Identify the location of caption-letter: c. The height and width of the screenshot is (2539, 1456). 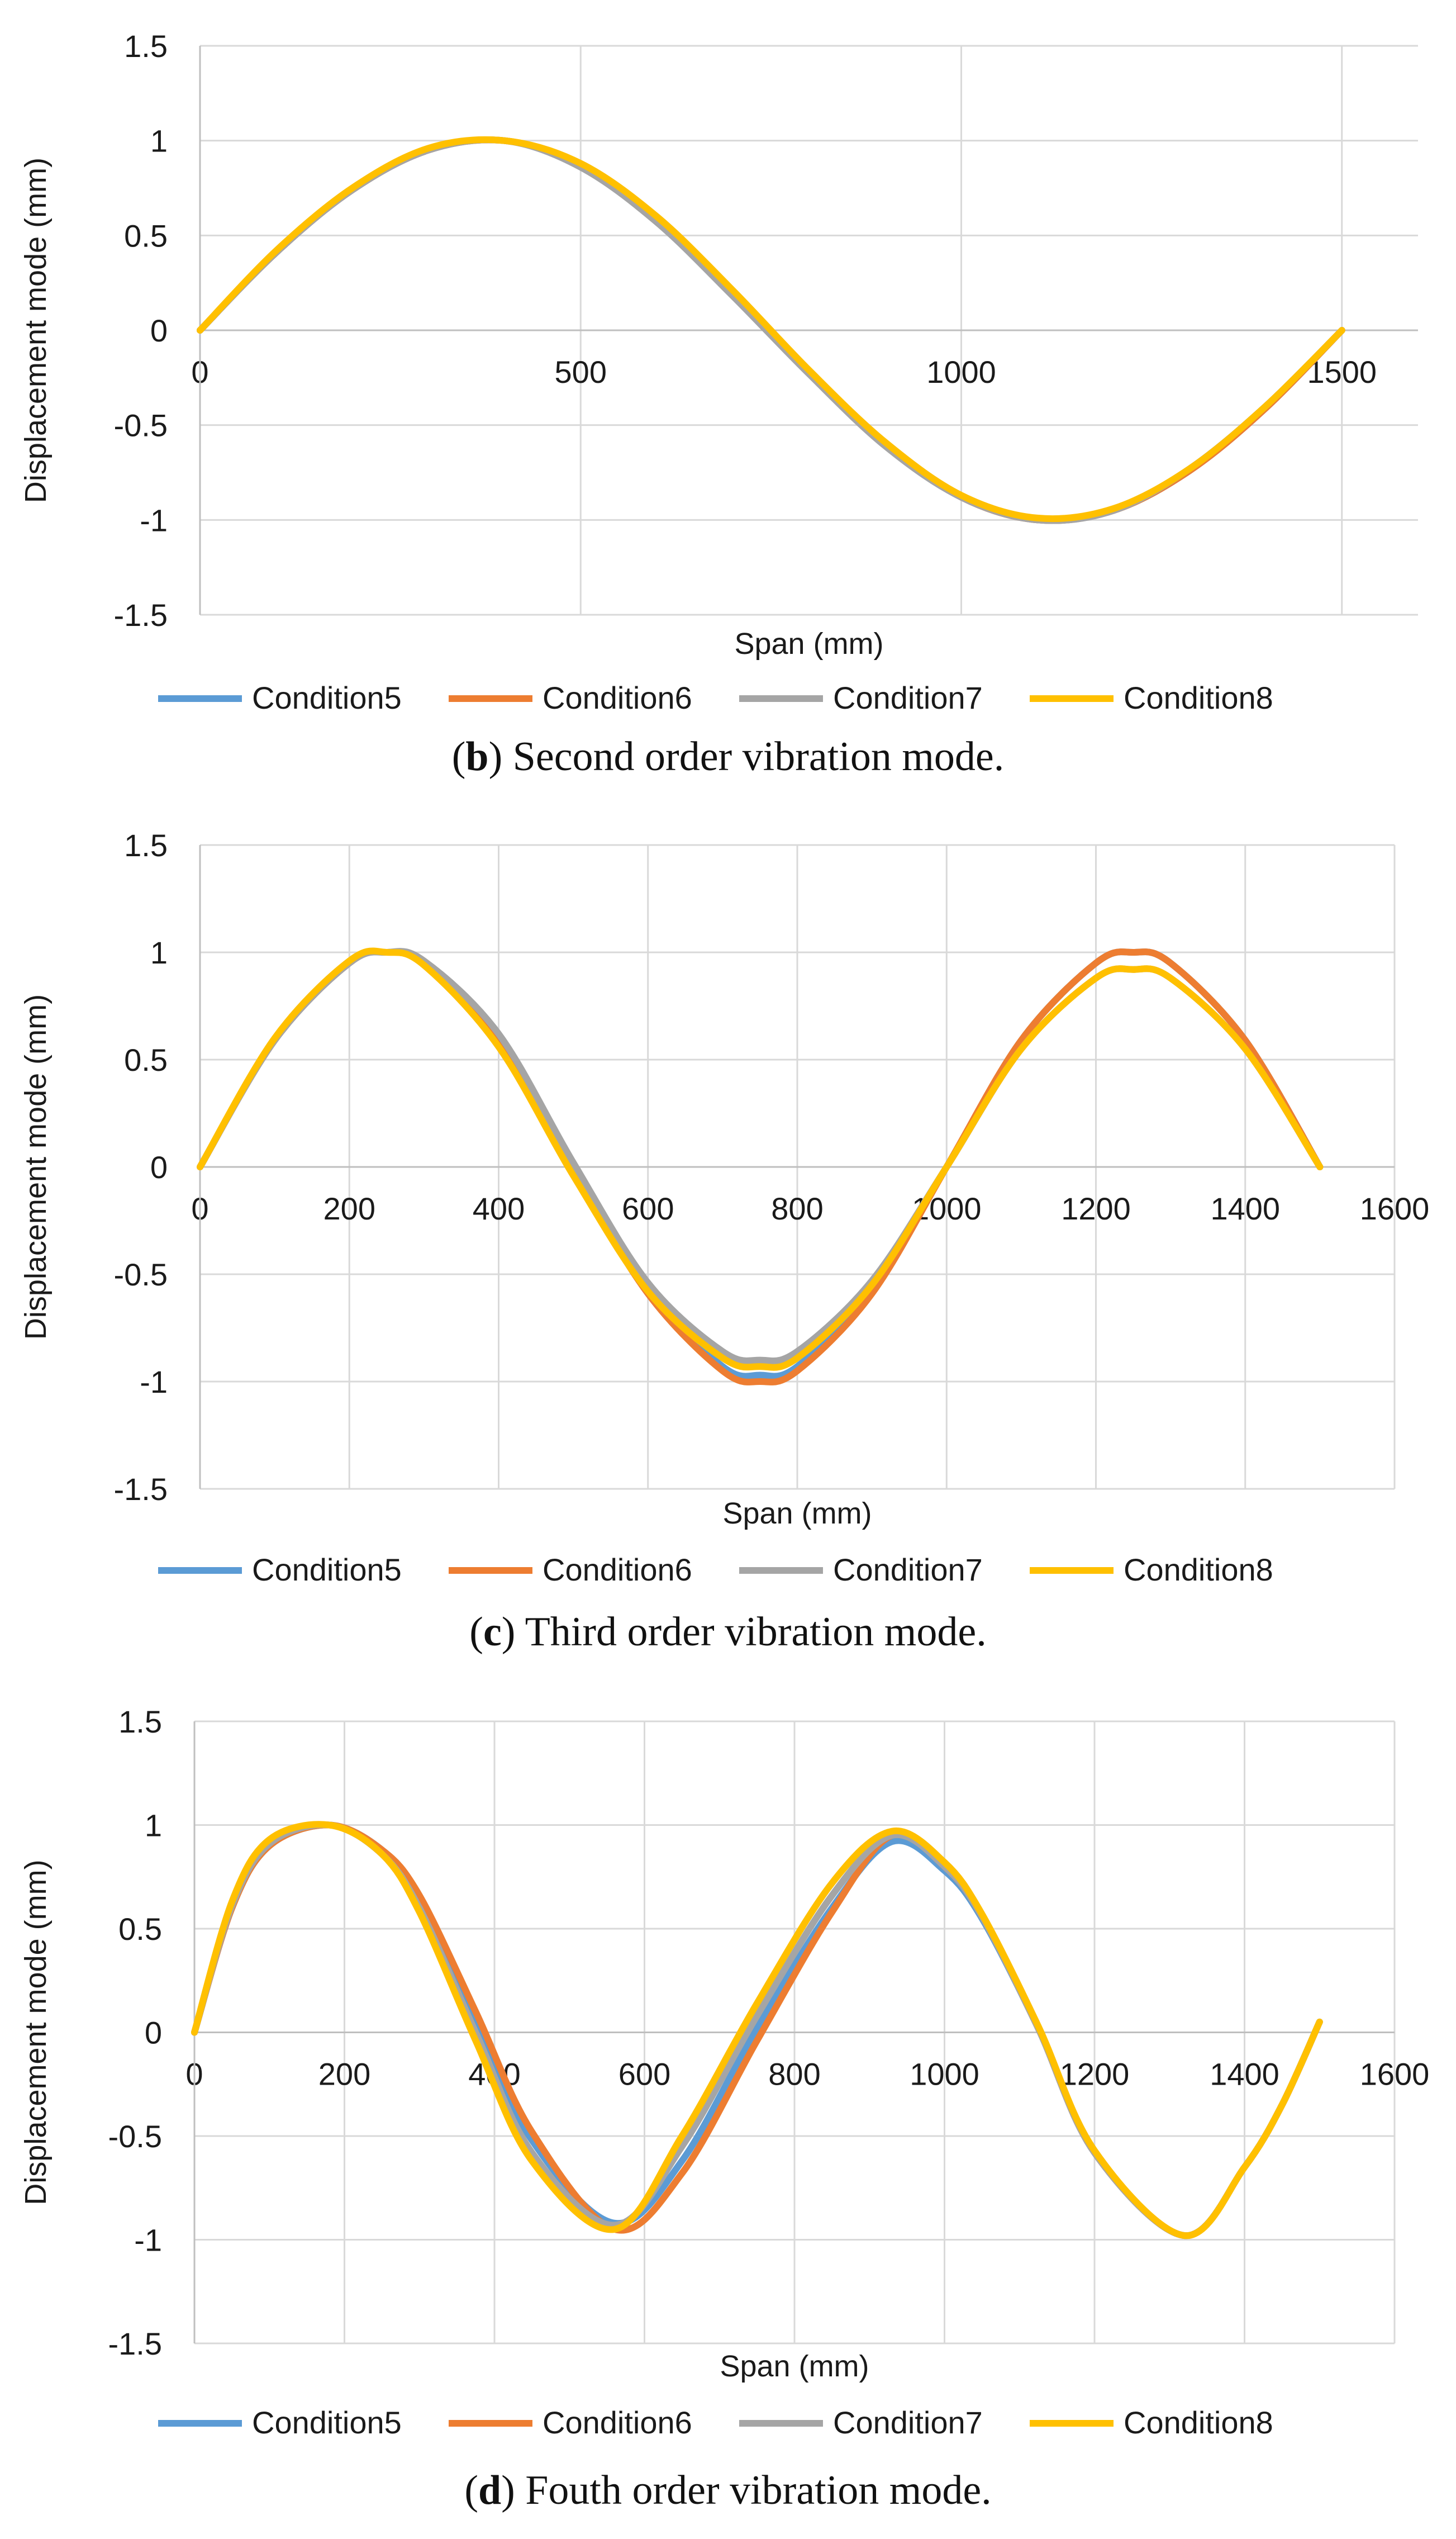
(493, 1632).